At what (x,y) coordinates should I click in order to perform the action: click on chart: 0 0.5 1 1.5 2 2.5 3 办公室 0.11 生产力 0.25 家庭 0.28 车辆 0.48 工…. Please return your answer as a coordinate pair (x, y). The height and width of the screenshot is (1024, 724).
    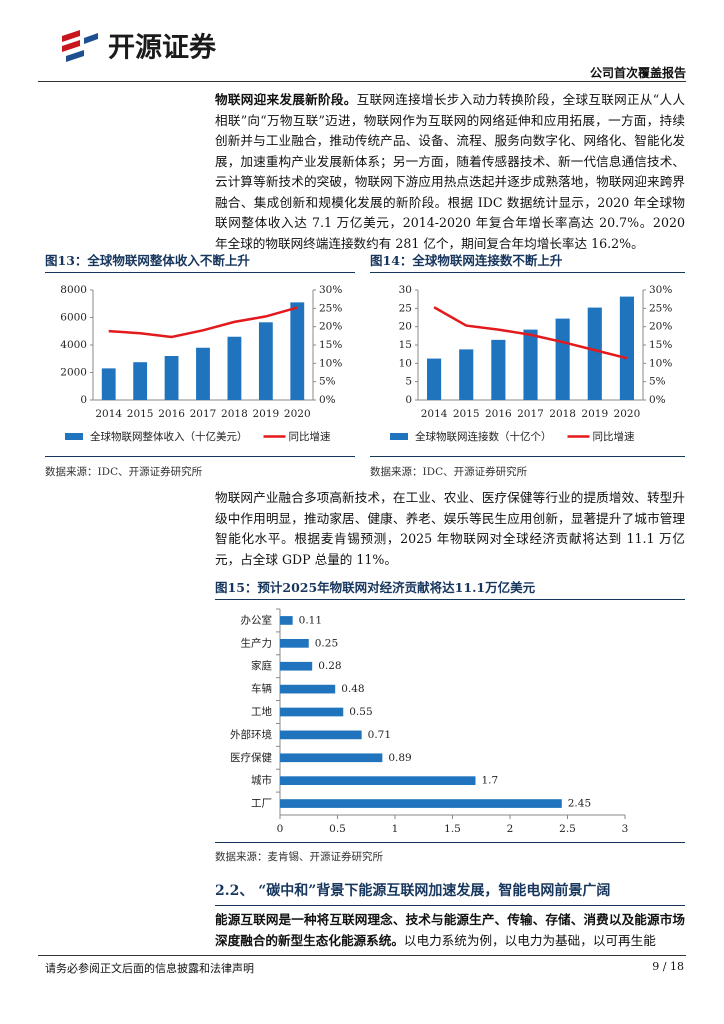
    Looking at the image, I should click on (429, 721).